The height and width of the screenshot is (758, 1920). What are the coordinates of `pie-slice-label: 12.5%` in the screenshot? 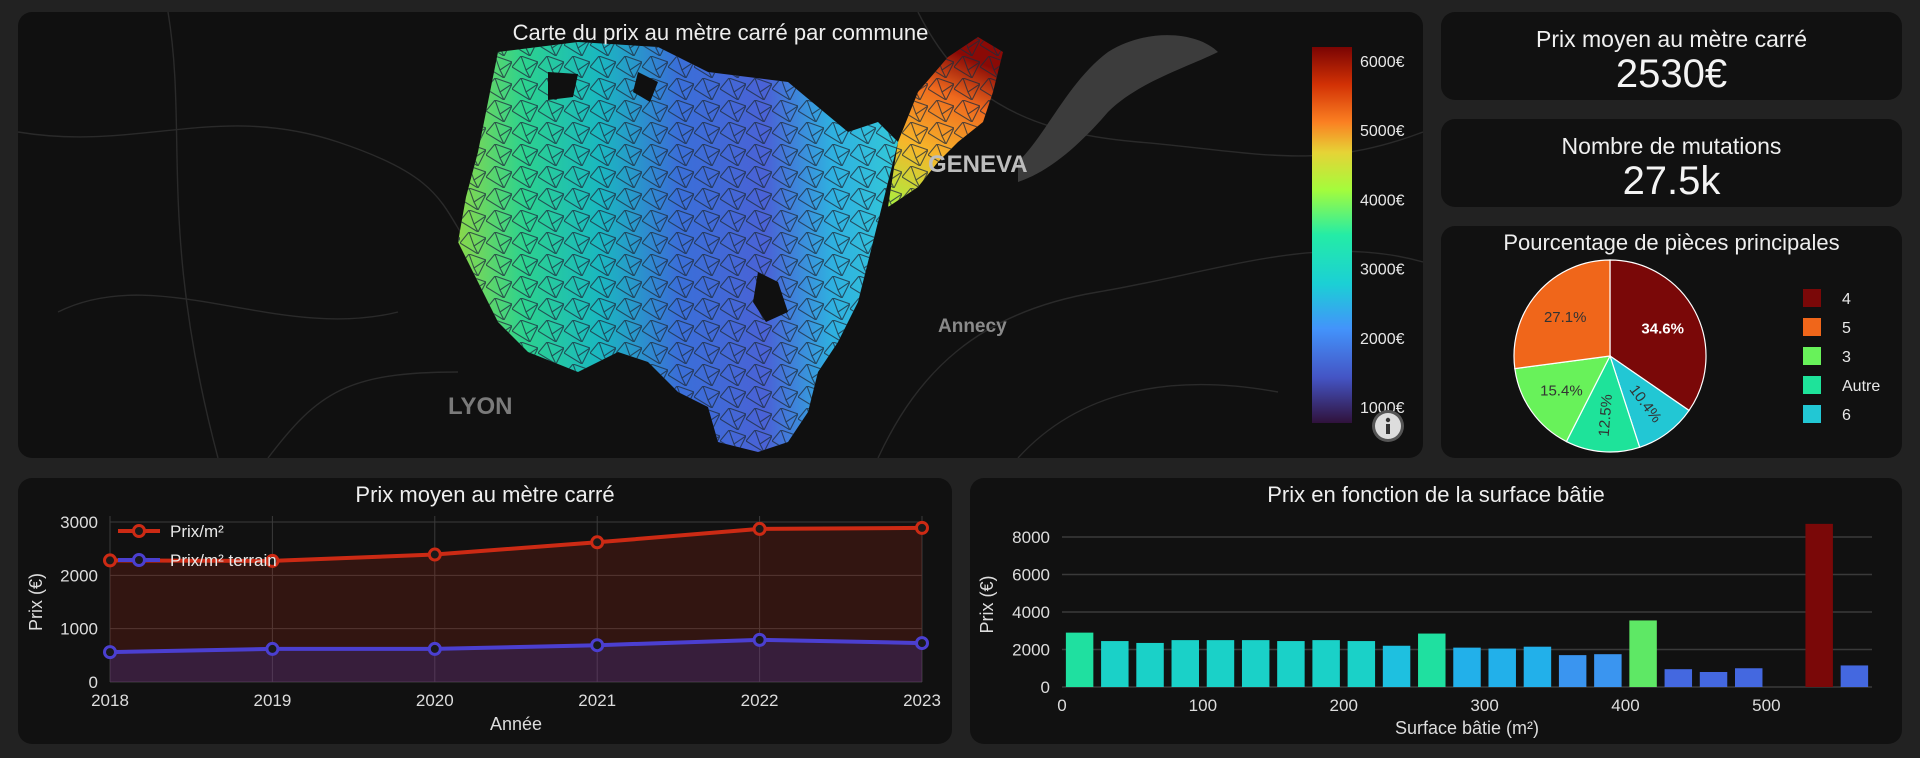 It's located at (1606, 416).